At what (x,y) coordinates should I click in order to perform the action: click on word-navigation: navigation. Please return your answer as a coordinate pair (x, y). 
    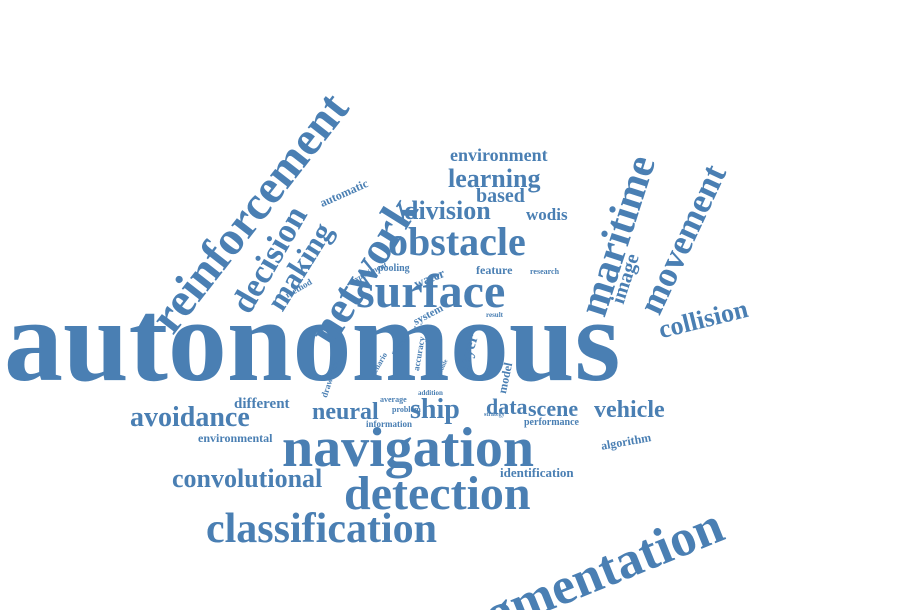
    Looking at the image, I should click on (408, 448).